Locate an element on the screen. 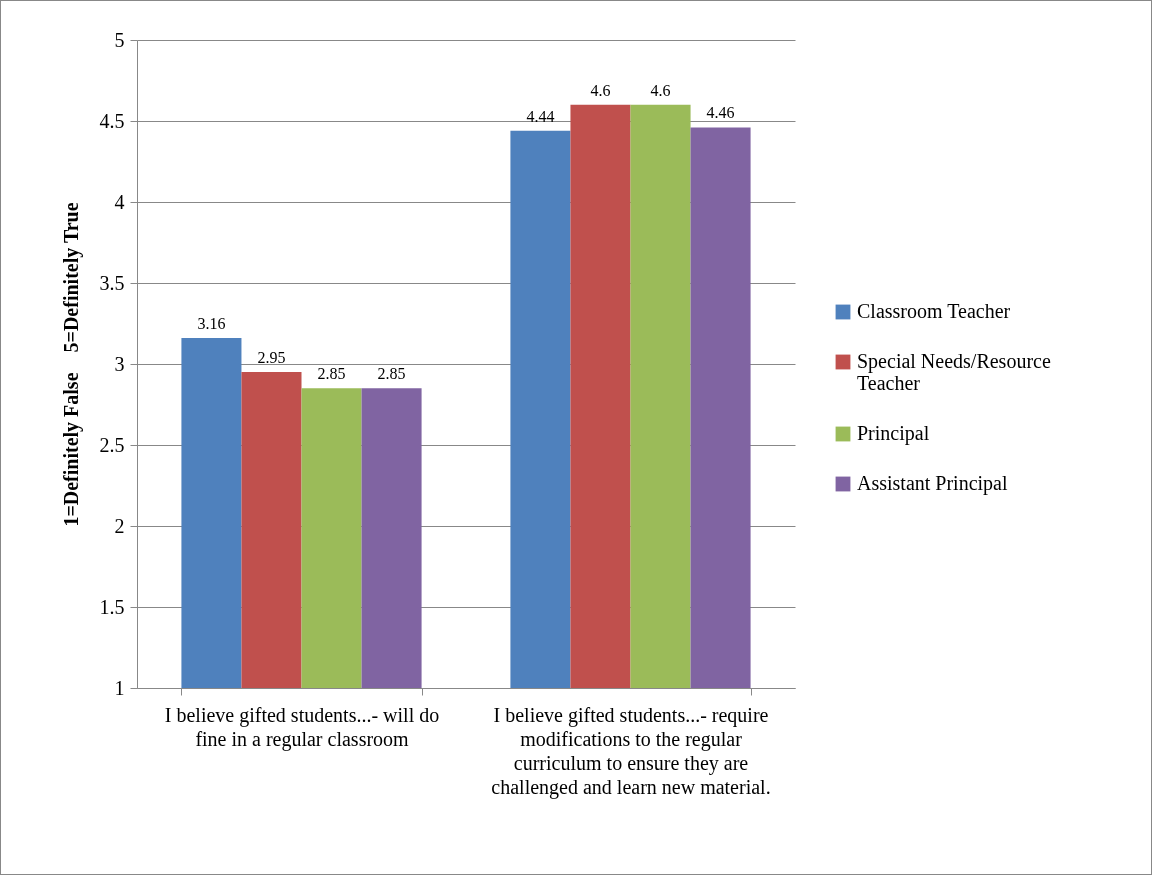 Image resolution: width=1152 pixels, height=875 pixels. data-label: 3.16 is located at coordinates (211, 324).